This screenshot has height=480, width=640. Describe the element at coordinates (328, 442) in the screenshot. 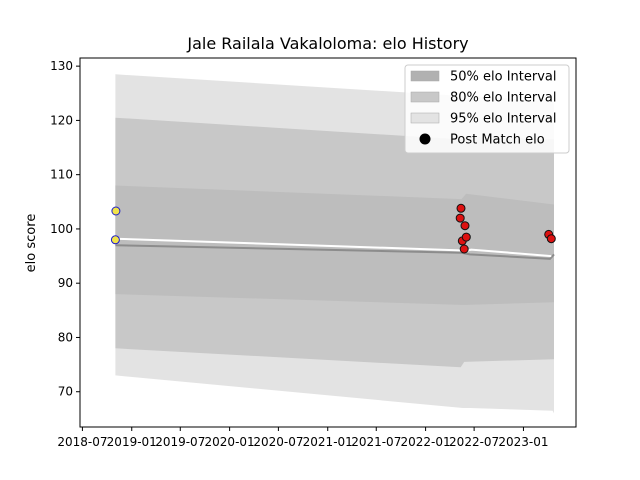

I see `x-tick-label: 2021-01` at that location.